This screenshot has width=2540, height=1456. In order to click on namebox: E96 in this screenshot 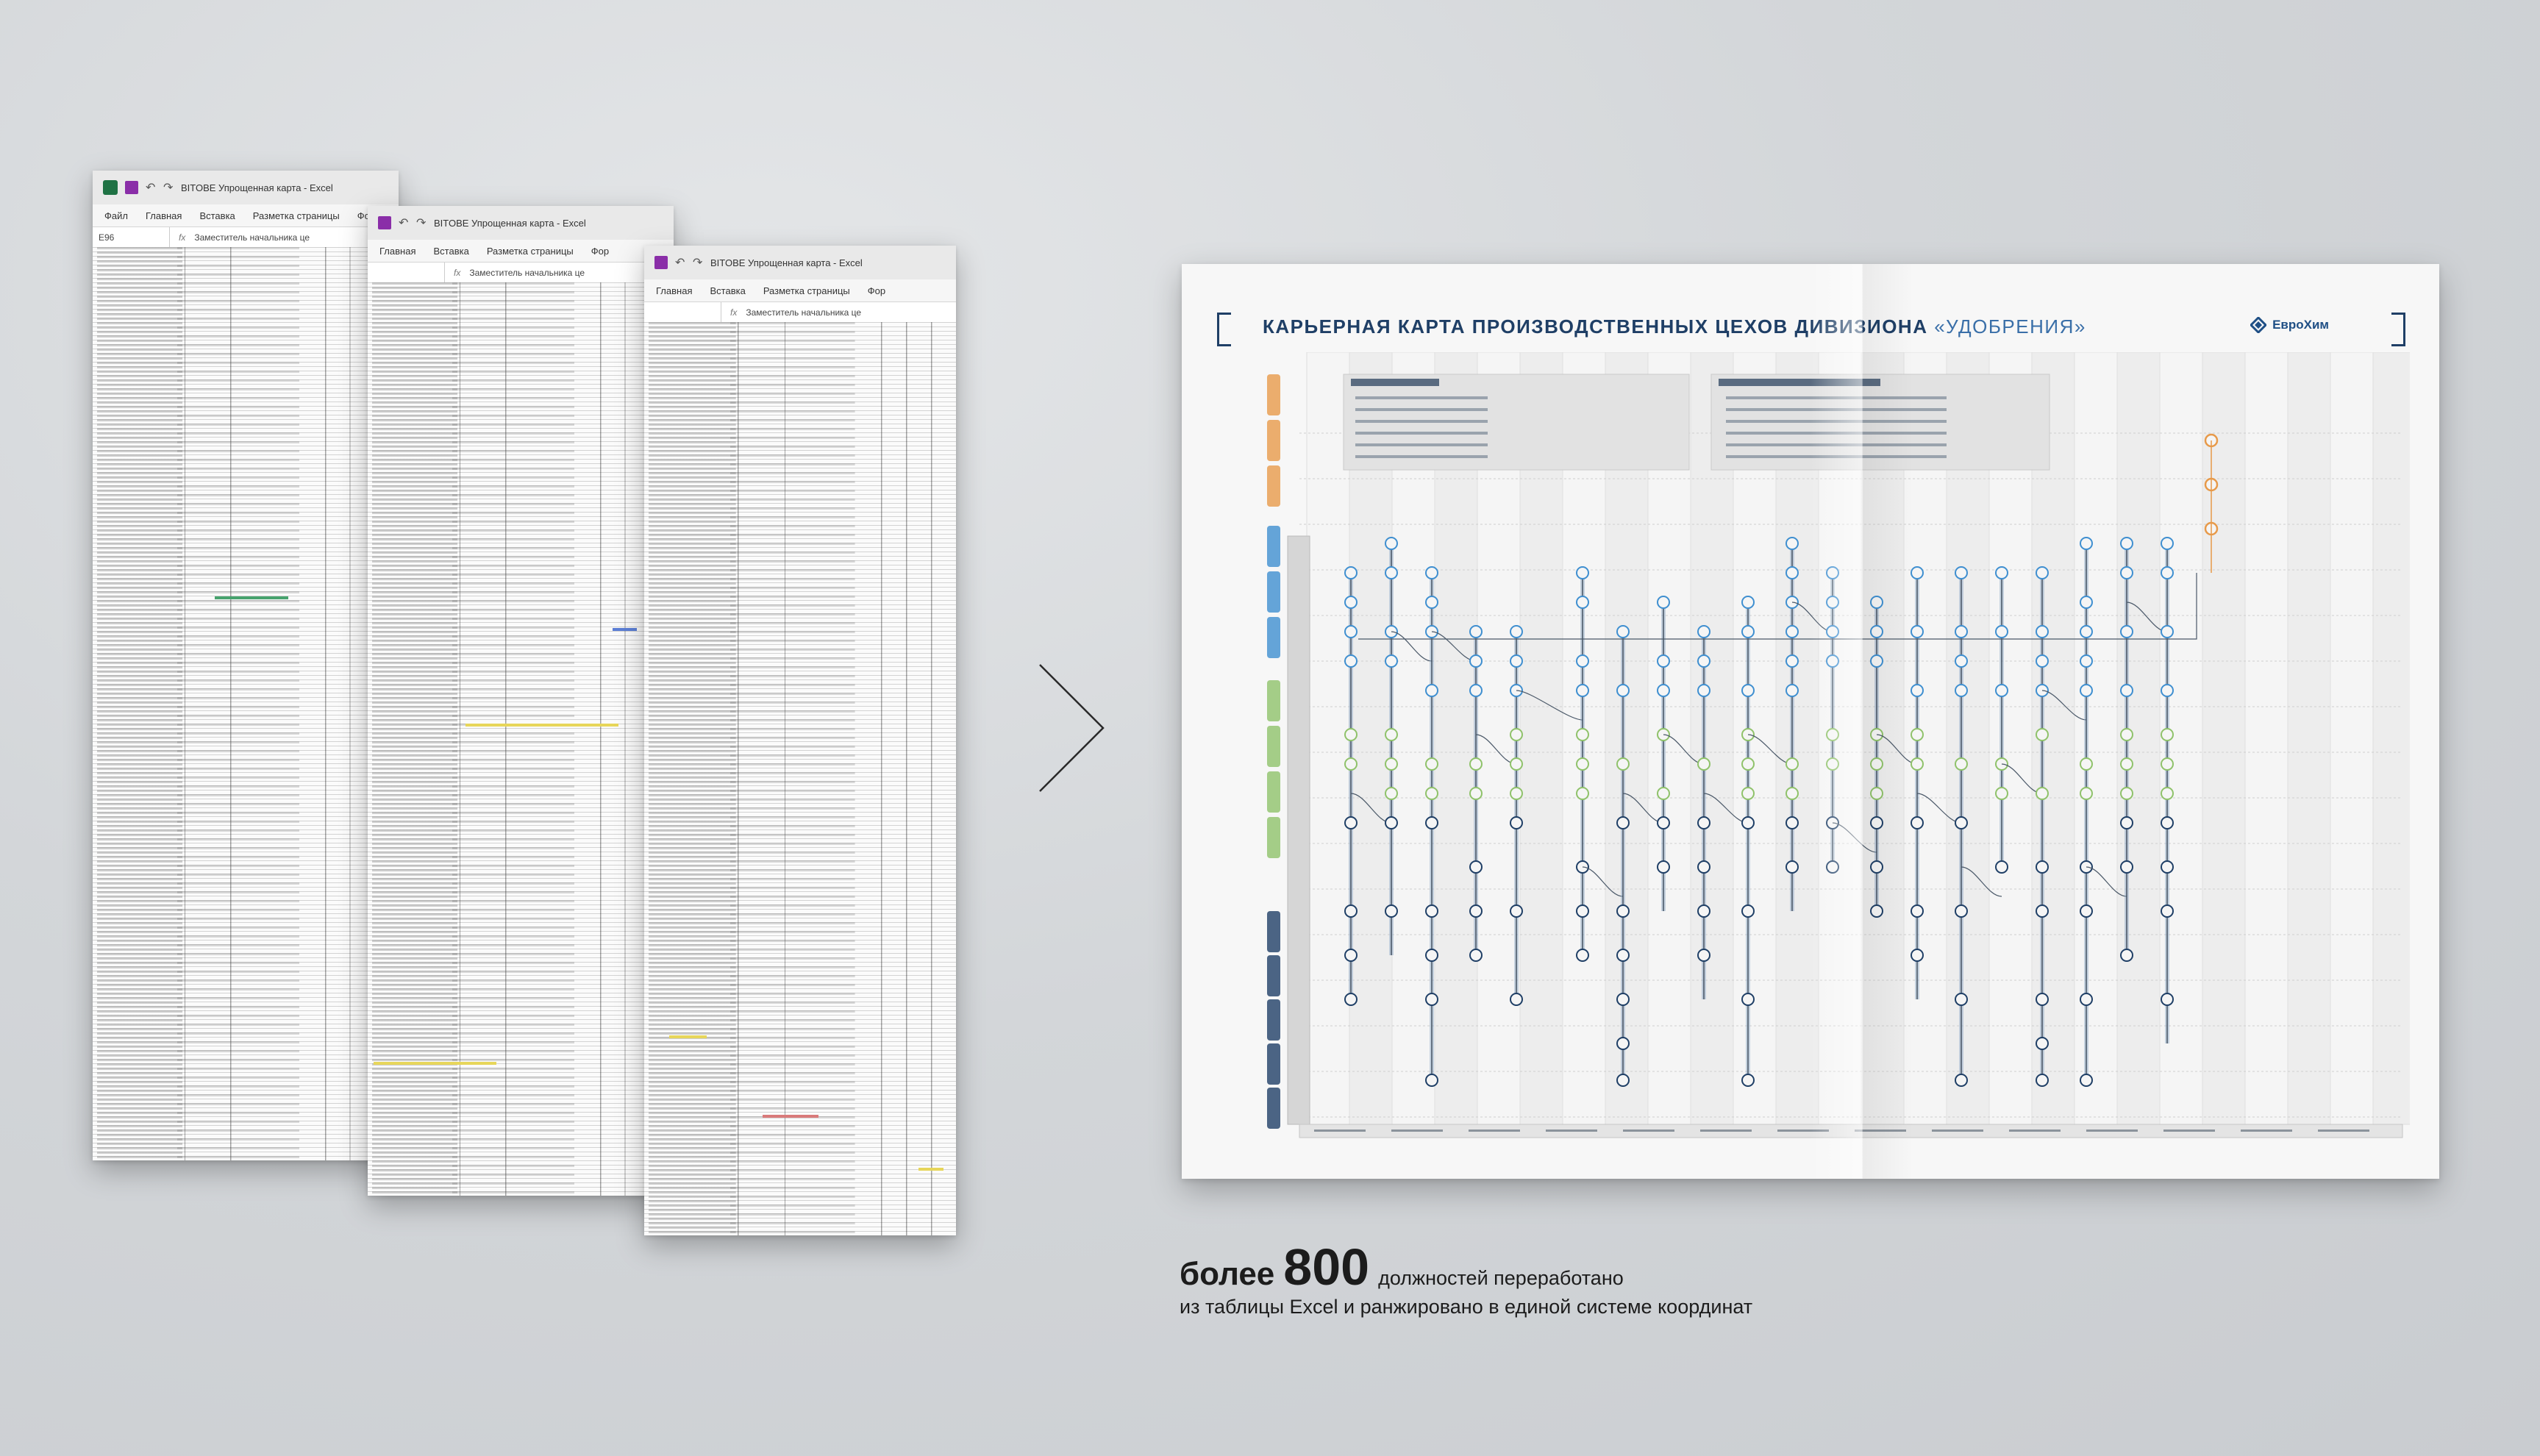, I will do `click(131, 238)`.